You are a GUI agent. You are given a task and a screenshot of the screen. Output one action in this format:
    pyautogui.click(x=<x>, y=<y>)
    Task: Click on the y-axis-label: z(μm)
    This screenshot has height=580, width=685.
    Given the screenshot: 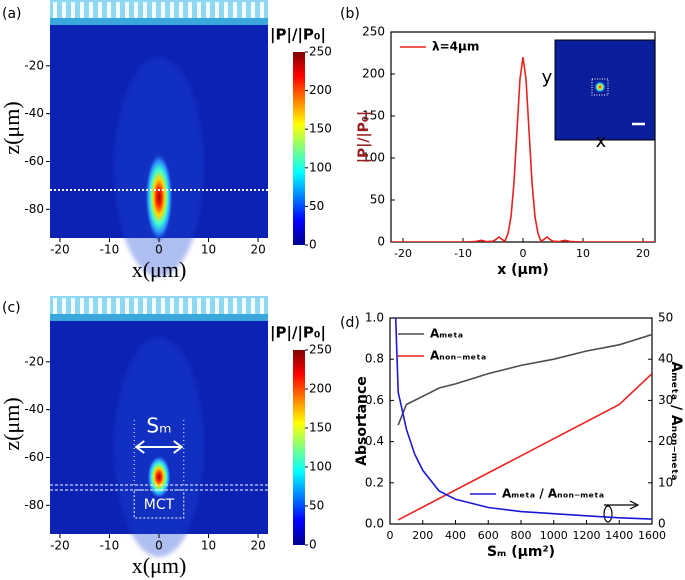 What is the action you would take?
    pyautogui.click(x=12, y=127)
    